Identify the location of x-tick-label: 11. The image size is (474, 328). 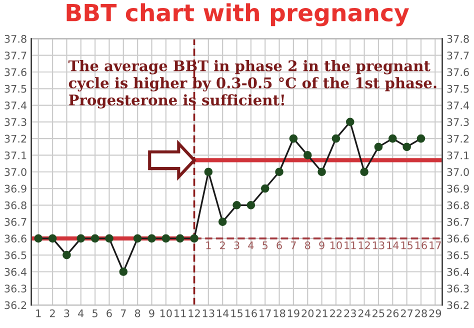
(180, 314).